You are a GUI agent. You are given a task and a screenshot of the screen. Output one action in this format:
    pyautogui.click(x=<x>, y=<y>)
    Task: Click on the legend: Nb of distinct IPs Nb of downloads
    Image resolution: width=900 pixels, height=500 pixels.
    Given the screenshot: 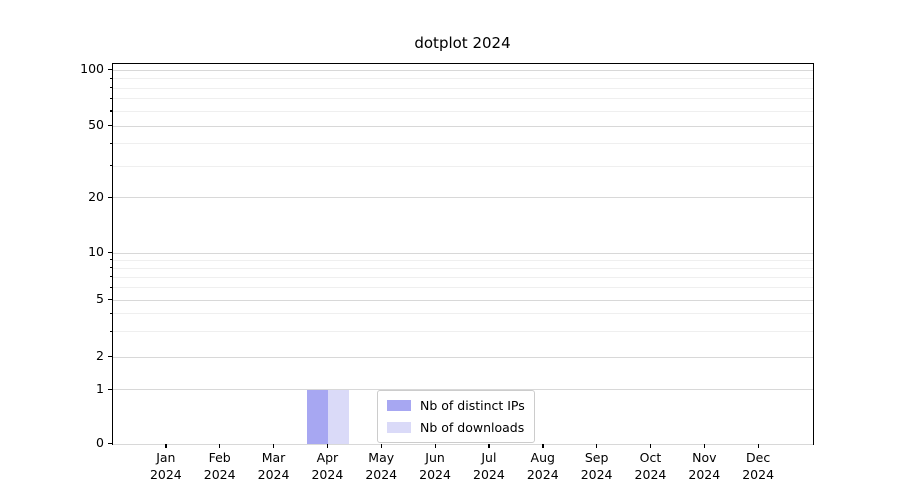 What is the action you would take?
    pyautogui.click(x=456, y=416)
    